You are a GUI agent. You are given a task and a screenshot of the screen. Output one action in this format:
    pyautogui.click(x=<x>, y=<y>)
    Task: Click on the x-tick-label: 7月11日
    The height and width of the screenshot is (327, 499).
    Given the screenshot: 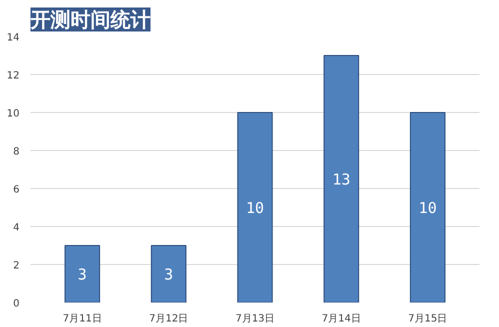 What is the action you would take?
    pyautogui.click(x=82, y=319)
    